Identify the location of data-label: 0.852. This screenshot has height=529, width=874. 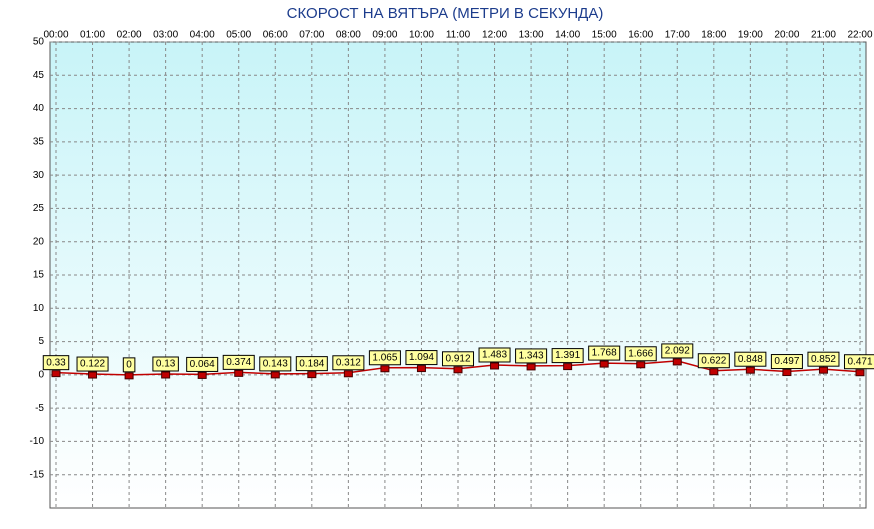
(823, 359).